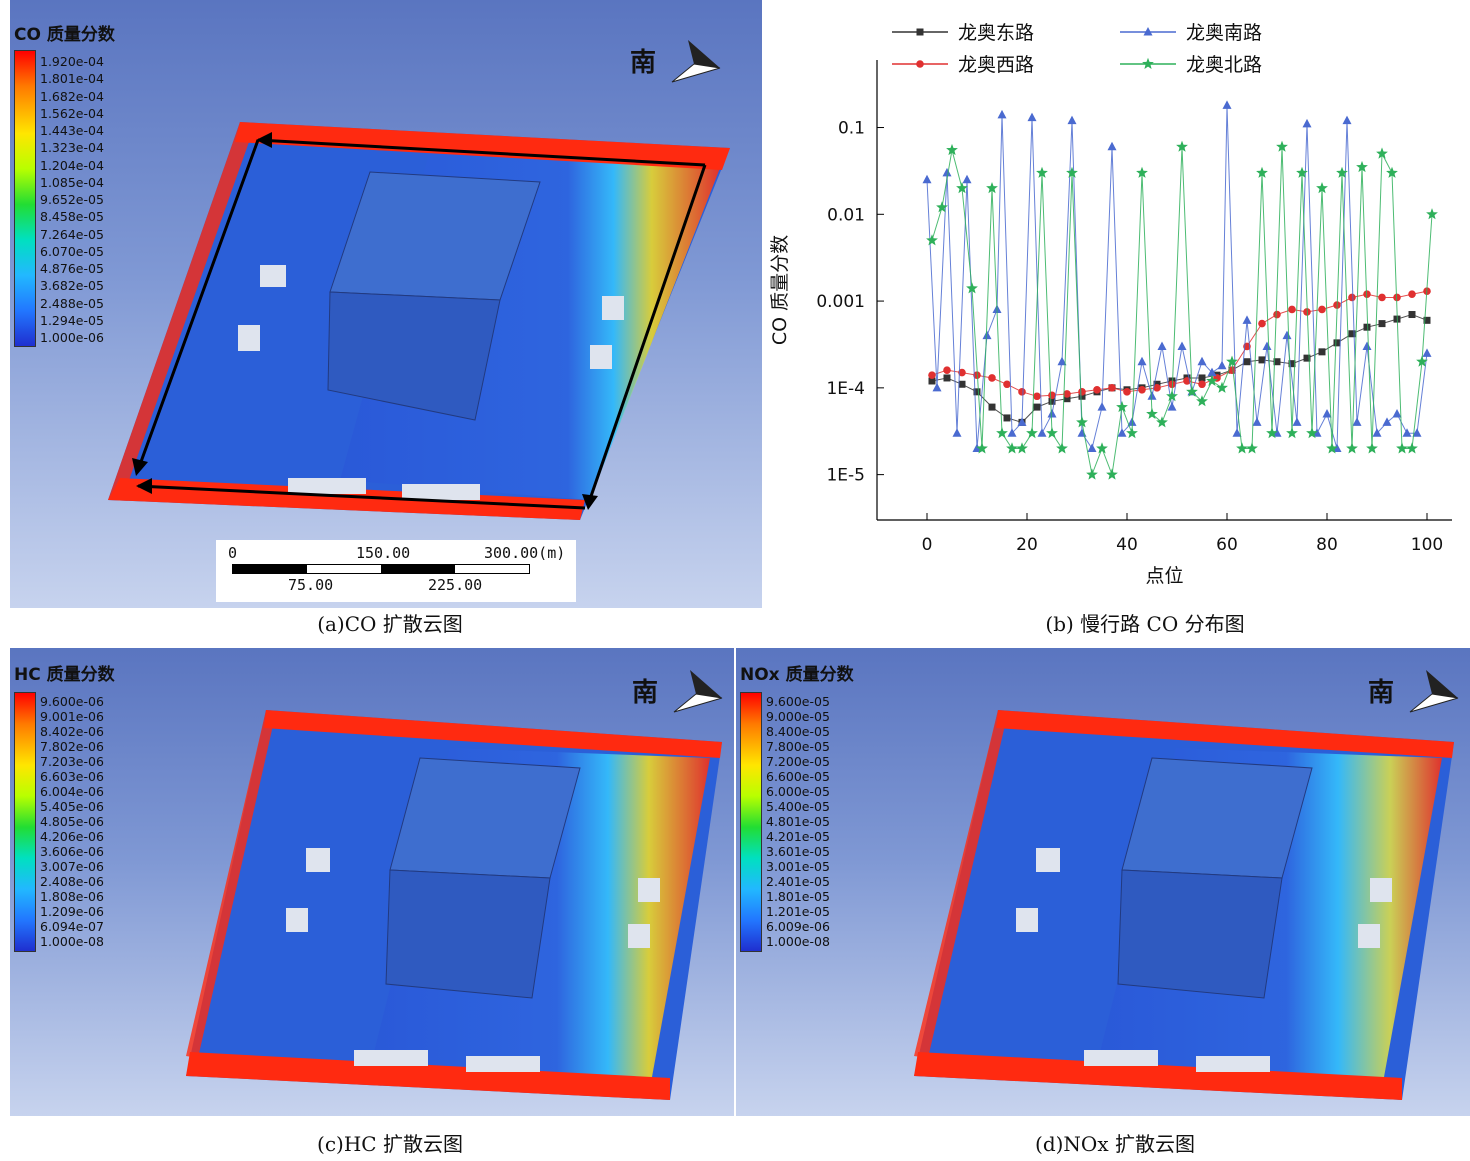  What do you see at coordinates (390, 624) in the screenshot?
I see `caption-a: (a)CO 扩散云图` at bounding box center [390, 624].